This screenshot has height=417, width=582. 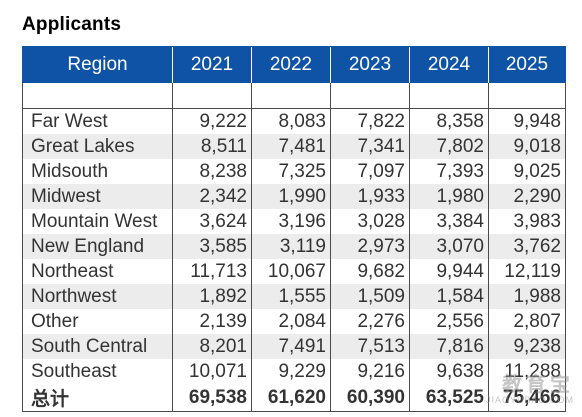 What do you see at coordinates (527, 246) in the screenshot?
I see `value-cell: 3,762` at bounding box center [527, 246].